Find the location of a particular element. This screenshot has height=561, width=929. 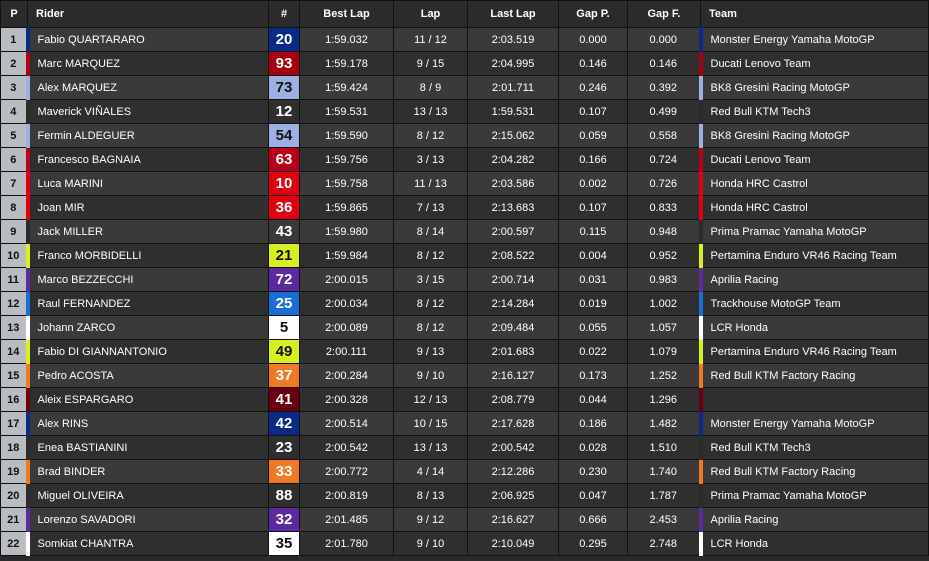

lap-count: 10 / 15 is located at coordinates (430, 423).